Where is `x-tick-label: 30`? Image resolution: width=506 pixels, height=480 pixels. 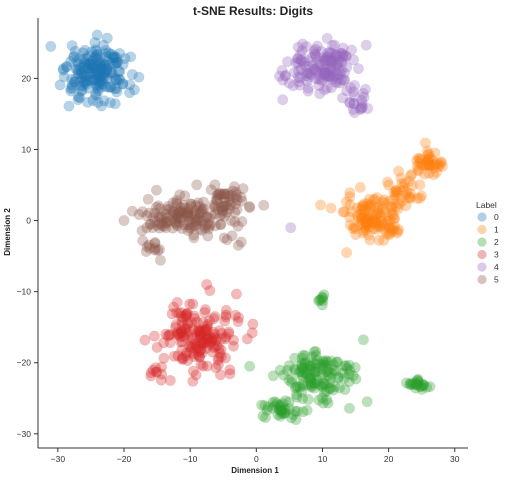 x-tick-label: 30 is located at coordinates (455, 459).